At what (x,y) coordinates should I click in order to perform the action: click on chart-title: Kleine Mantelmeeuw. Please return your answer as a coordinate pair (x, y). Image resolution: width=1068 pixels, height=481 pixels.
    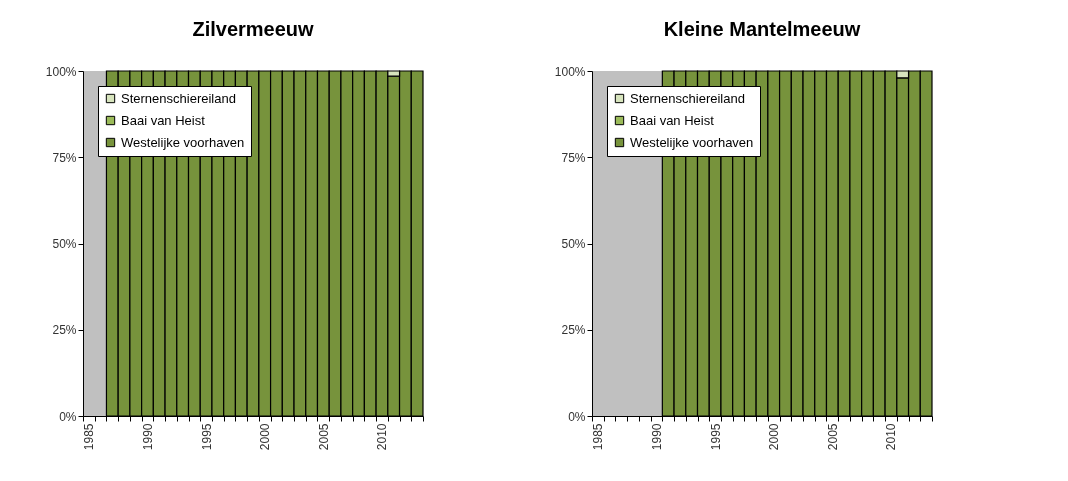
    Looking at the image, I should click on (762, 29).